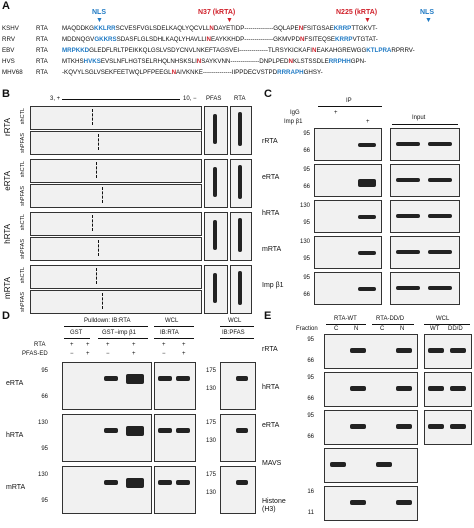 Image resolution: width=474 pixels, height=528 pixels. What do you see at coordinates (348, 252) in the screenshot?
I see `ip-blot` at bounding box center [348, 252].